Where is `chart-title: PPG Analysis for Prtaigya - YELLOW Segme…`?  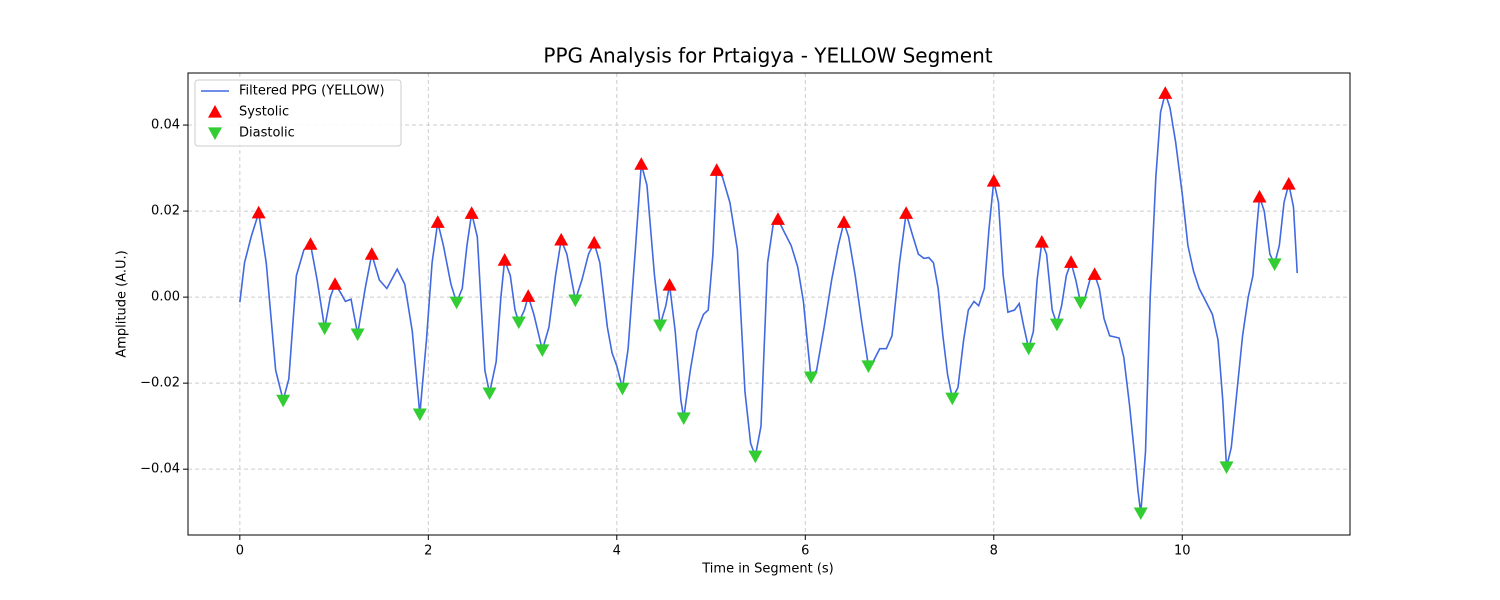
chart-title: PPG Analysis for Prtaigya - YELLOW Segme… is located at coordinates (767, 56).